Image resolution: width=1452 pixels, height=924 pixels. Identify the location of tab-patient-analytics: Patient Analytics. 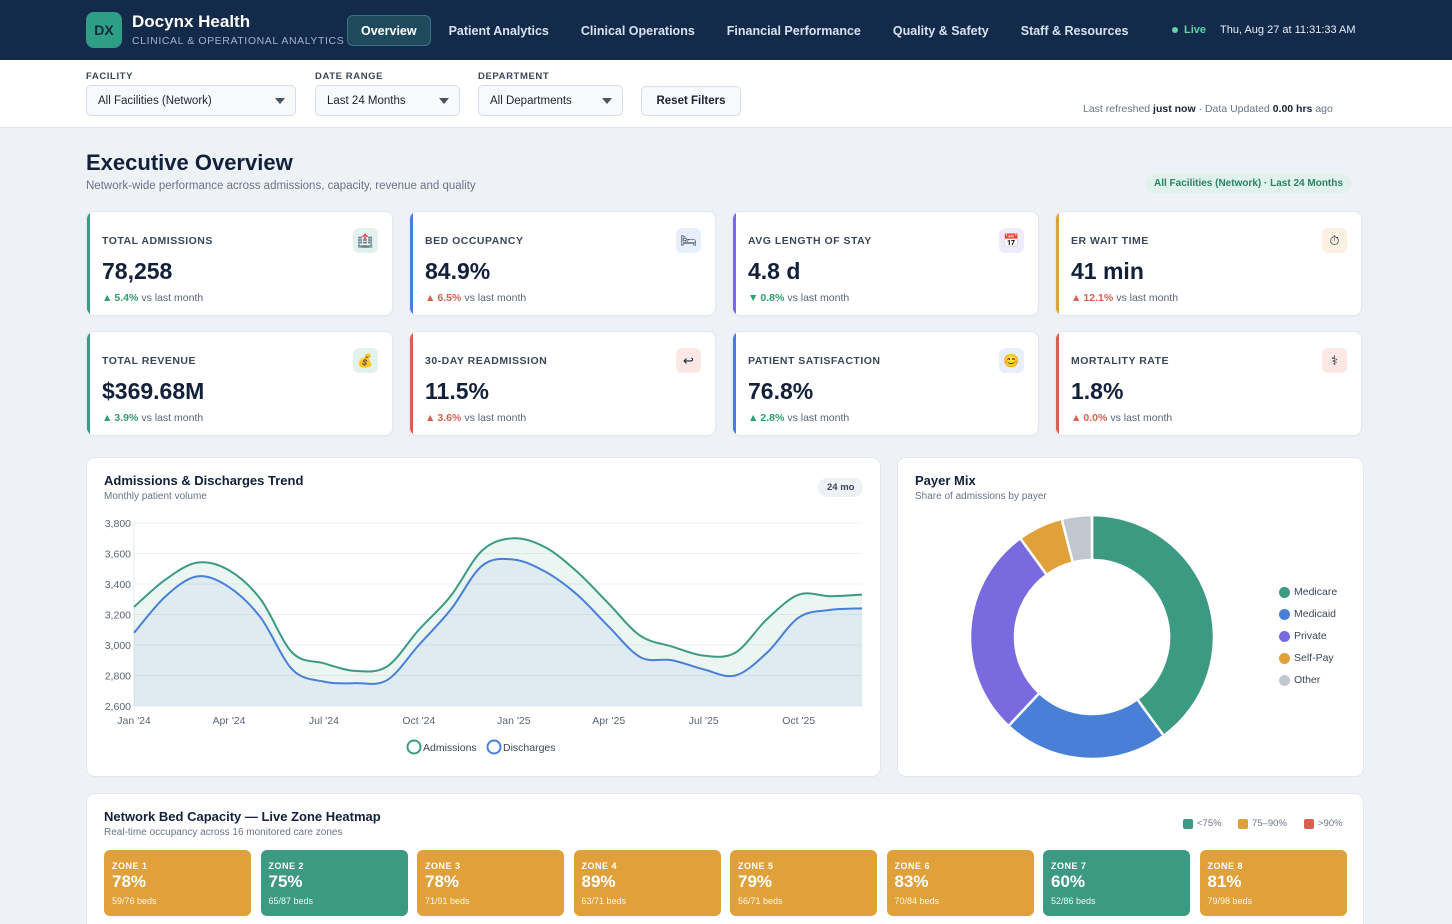
(498, 30).